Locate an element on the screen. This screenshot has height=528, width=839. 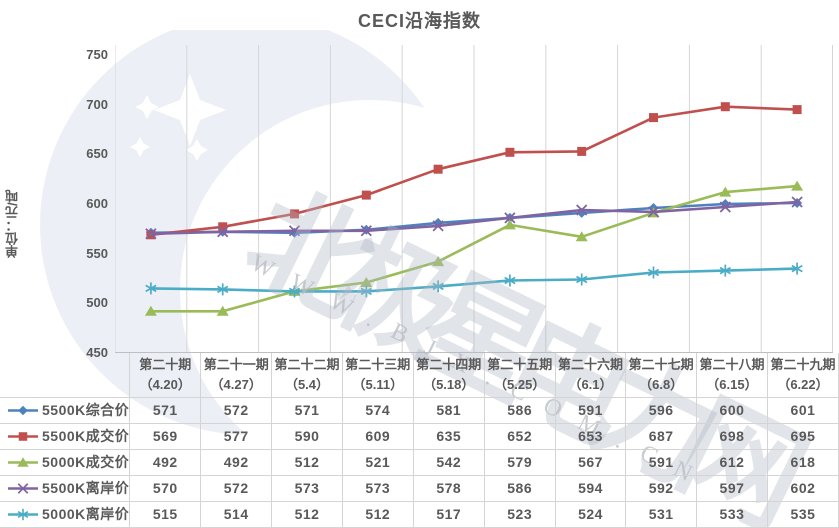
category-name: 第二十八期 is located at coordinates (732, 365).